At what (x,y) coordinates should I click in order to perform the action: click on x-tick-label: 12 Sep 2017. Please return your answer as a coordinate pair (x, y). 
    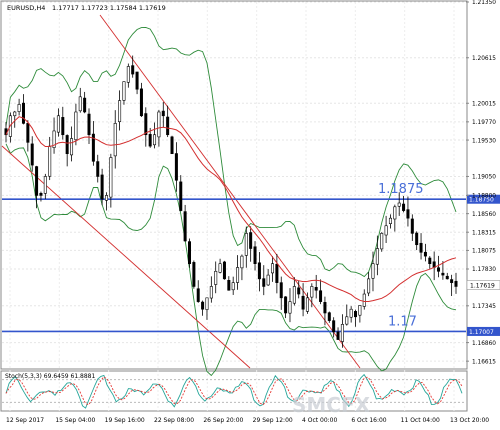
    Looking at the image, I should click on (25, 420).